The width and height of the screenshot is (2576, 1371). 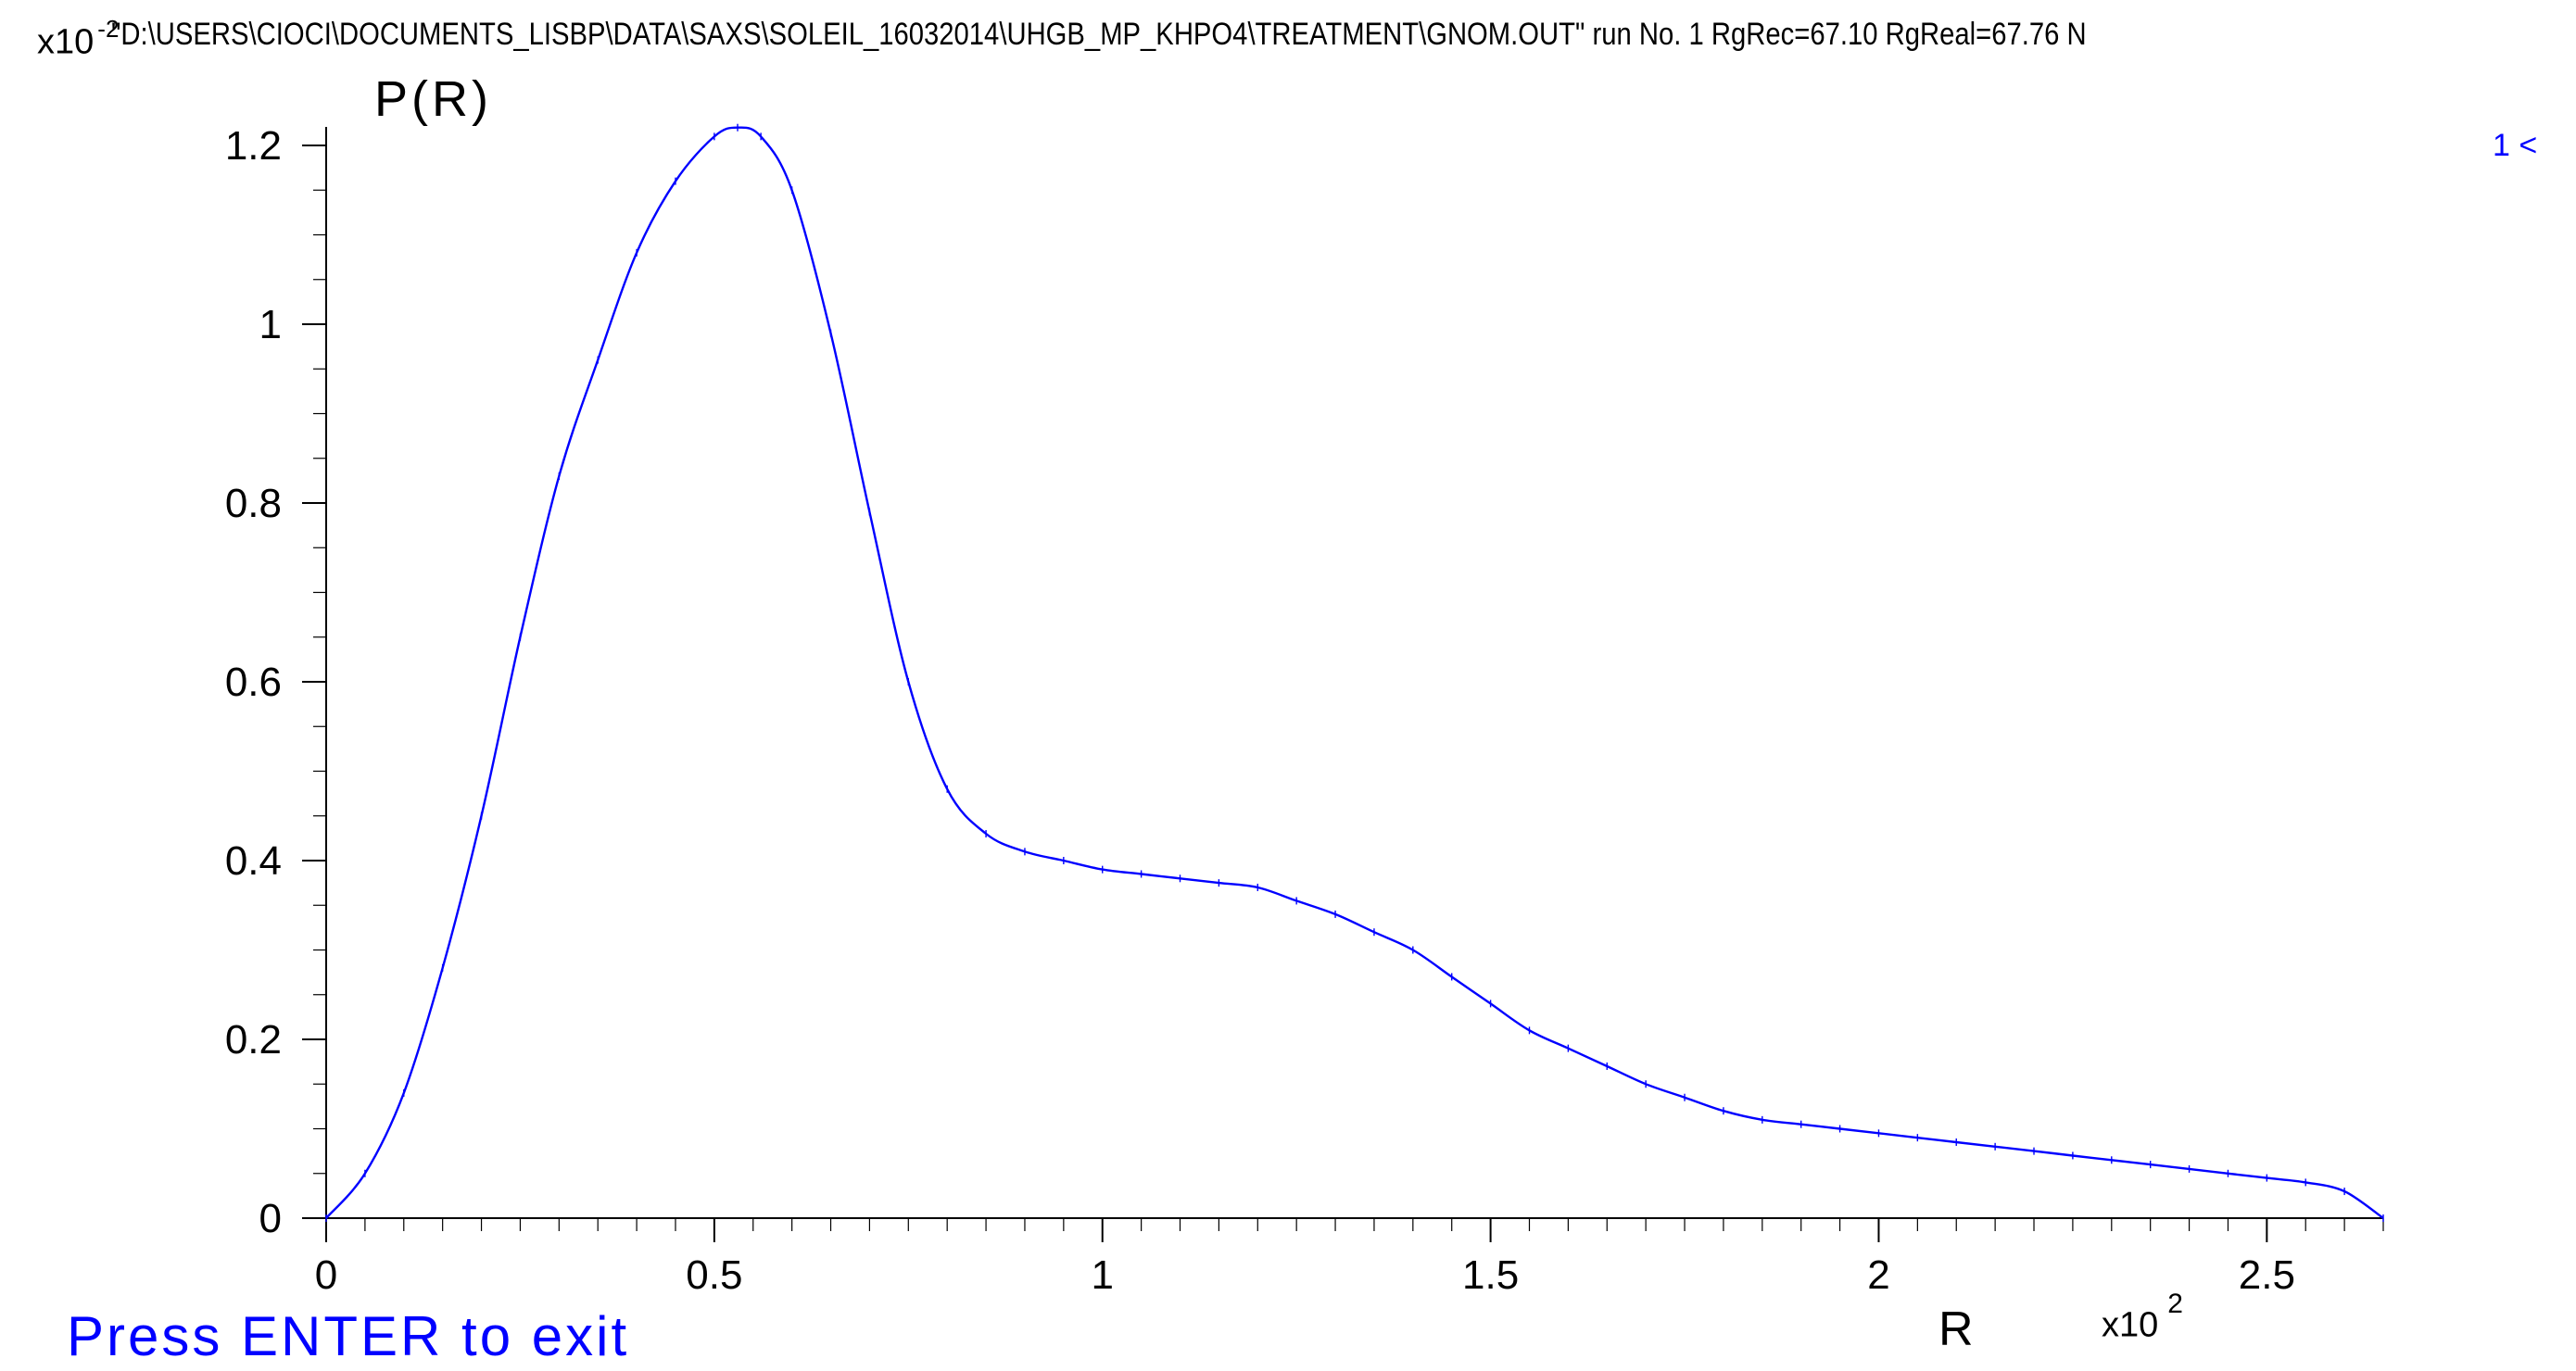 What do you see at coordinates (254, 861) in the screenshot?
I see `y-tick-label: 0.4` at bounding box center [254, 861].